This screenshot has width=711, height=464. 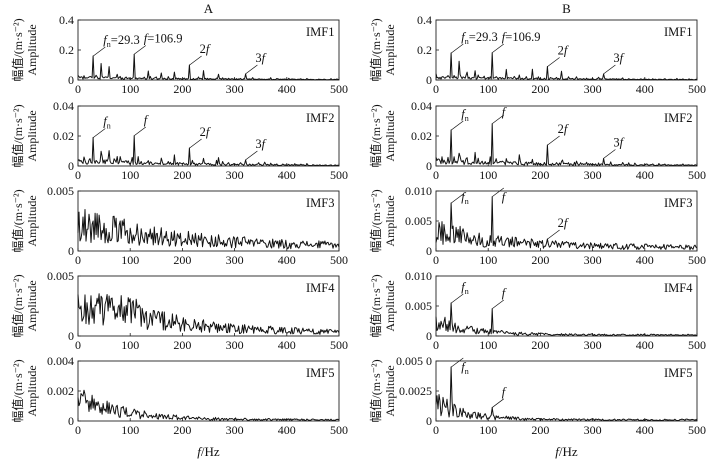 I want to click on peak-annotation-label: fn, so click(x=464, y=198).